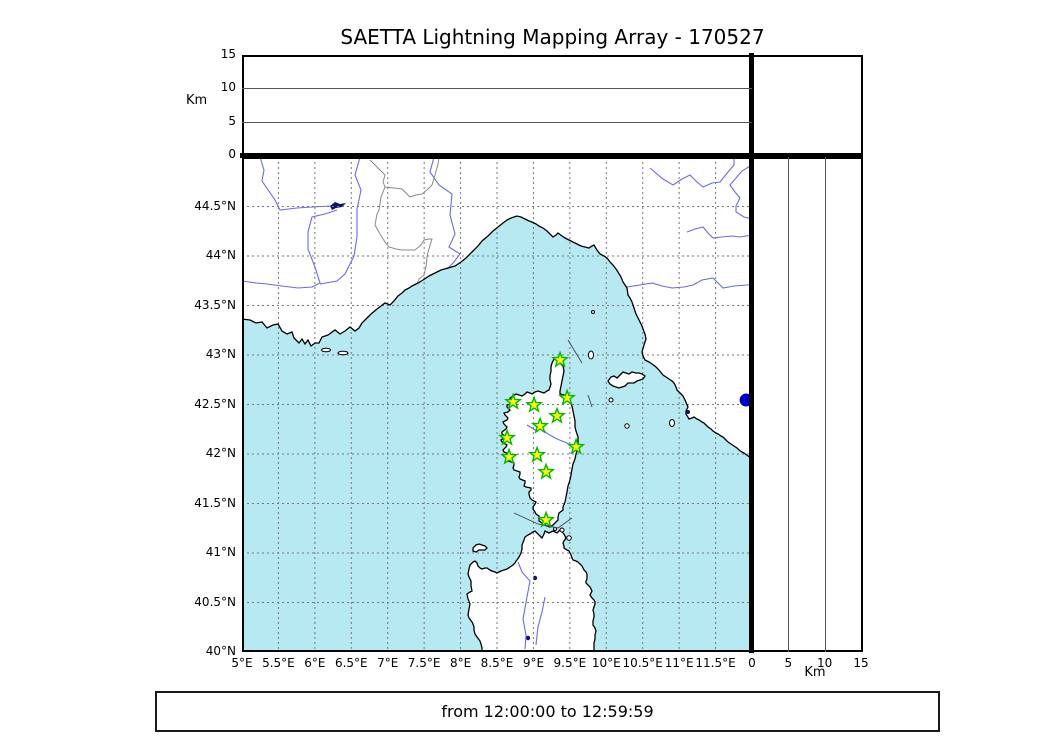 Image resolution: width=1050 pixels, height=750 pixels. I want to click on border-branch, so click(412, 177).